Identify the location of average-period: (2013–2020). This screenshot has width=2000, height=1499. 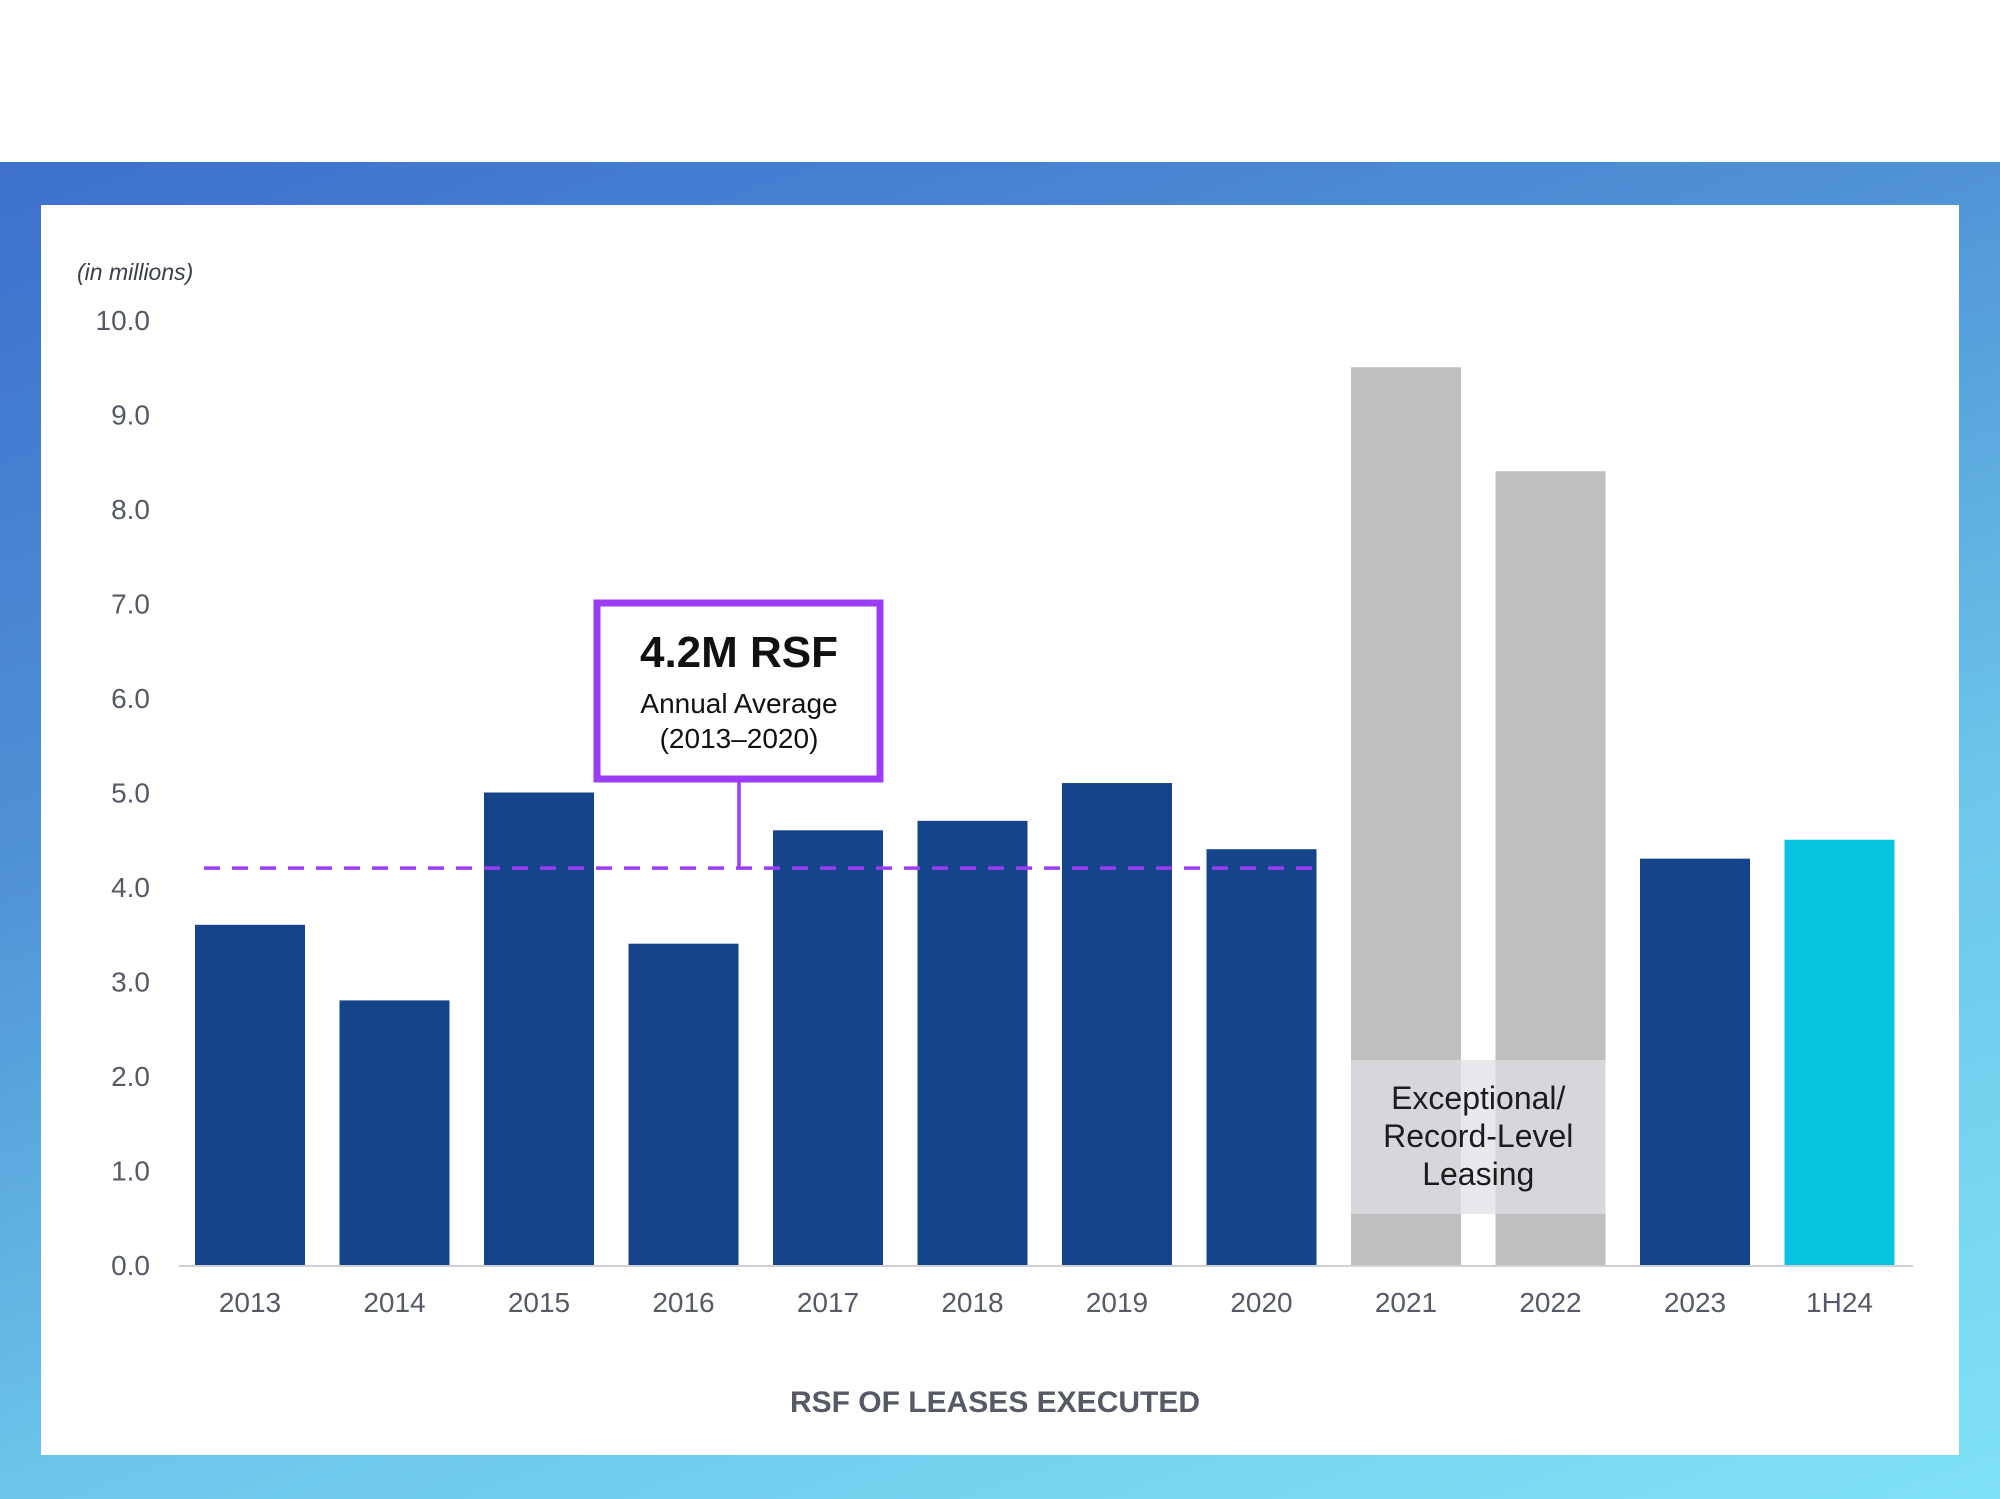
(739, 738).